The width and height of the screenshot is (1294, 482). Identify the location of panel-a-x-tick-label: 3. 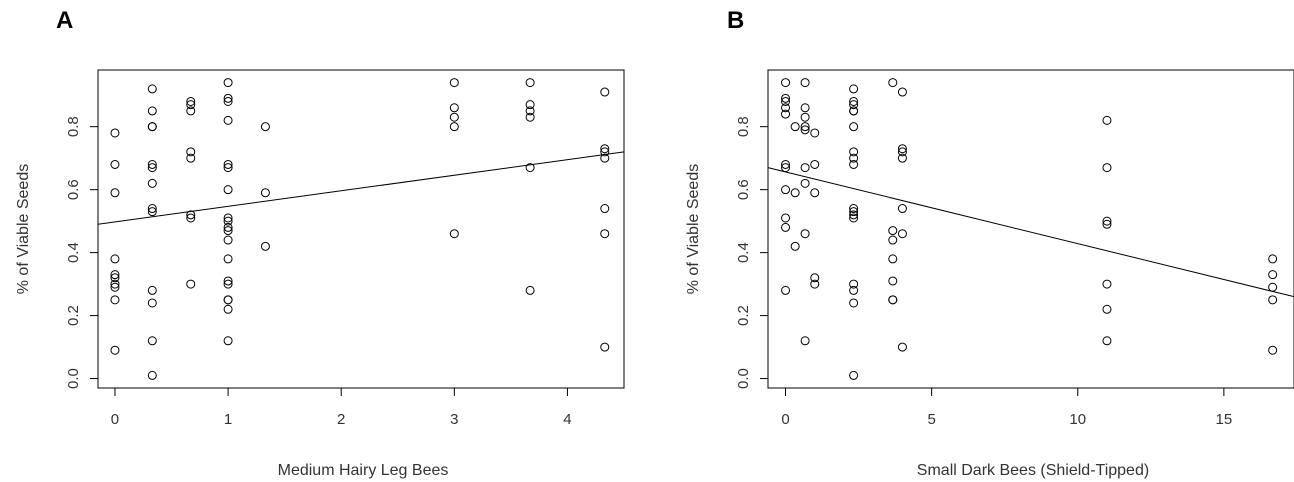
(454, 419).